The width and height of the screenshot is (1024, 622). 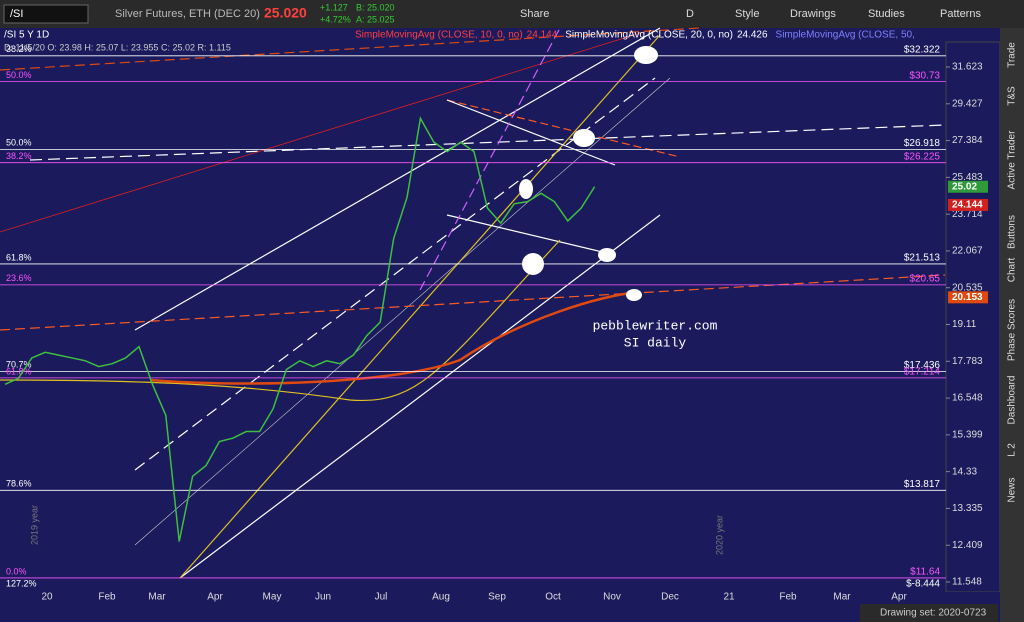 What do you see at coordinates (813, 14) in the screenshot?
I see `toolbar-button: Drawings` at bounding box center [813, 14].